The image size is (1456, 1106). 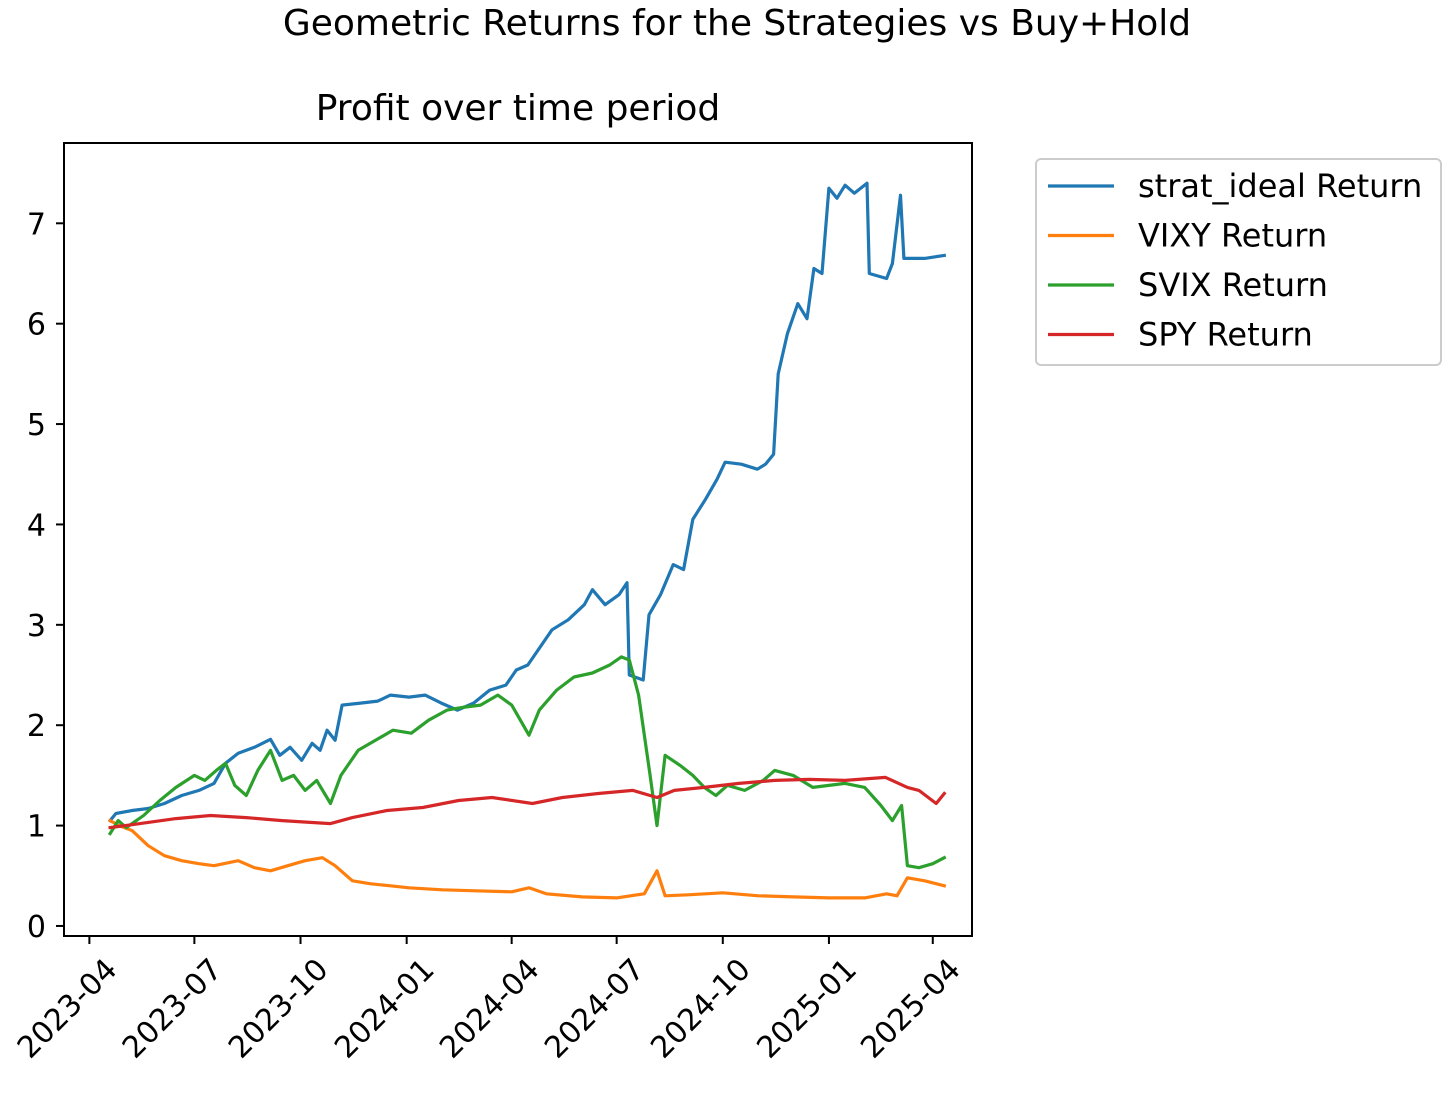 I want to click on chart-title: Profit over time period, so click(x=518, y=108).